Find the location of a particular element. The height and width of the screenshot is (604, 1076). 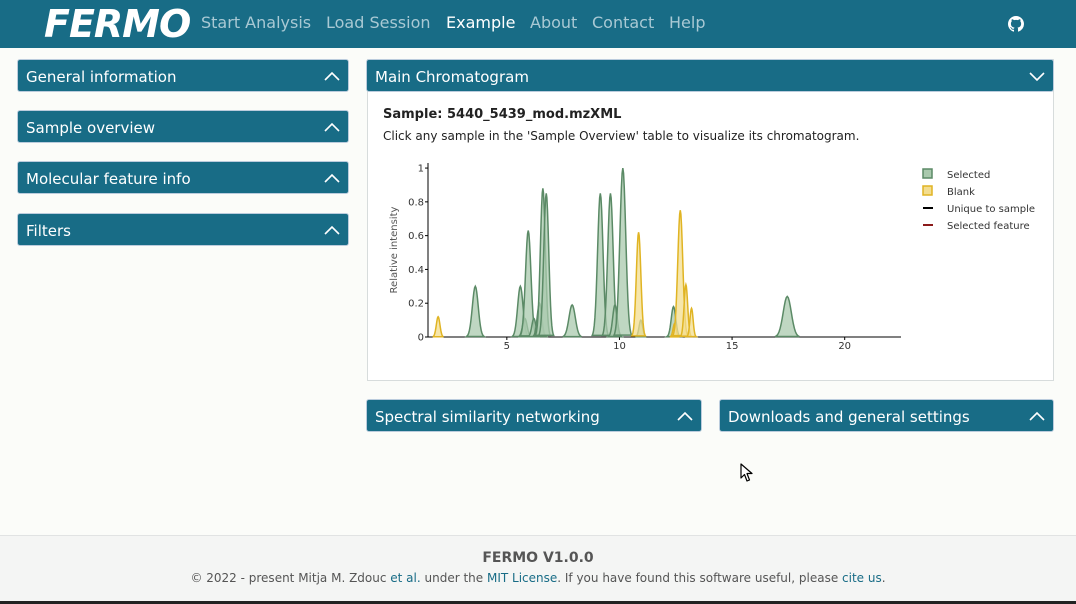

nav-about: About is located at coordinates (554, 22).